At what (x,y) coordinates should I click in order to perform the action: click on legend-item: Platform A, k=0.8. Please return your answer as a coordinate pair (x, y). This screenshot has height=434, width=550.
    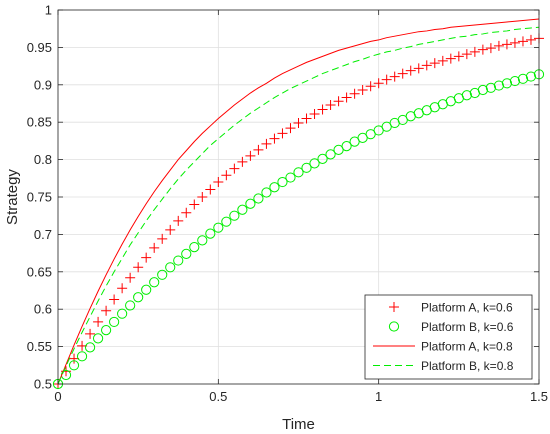
    Looking at the image, I should click on (443, 347).